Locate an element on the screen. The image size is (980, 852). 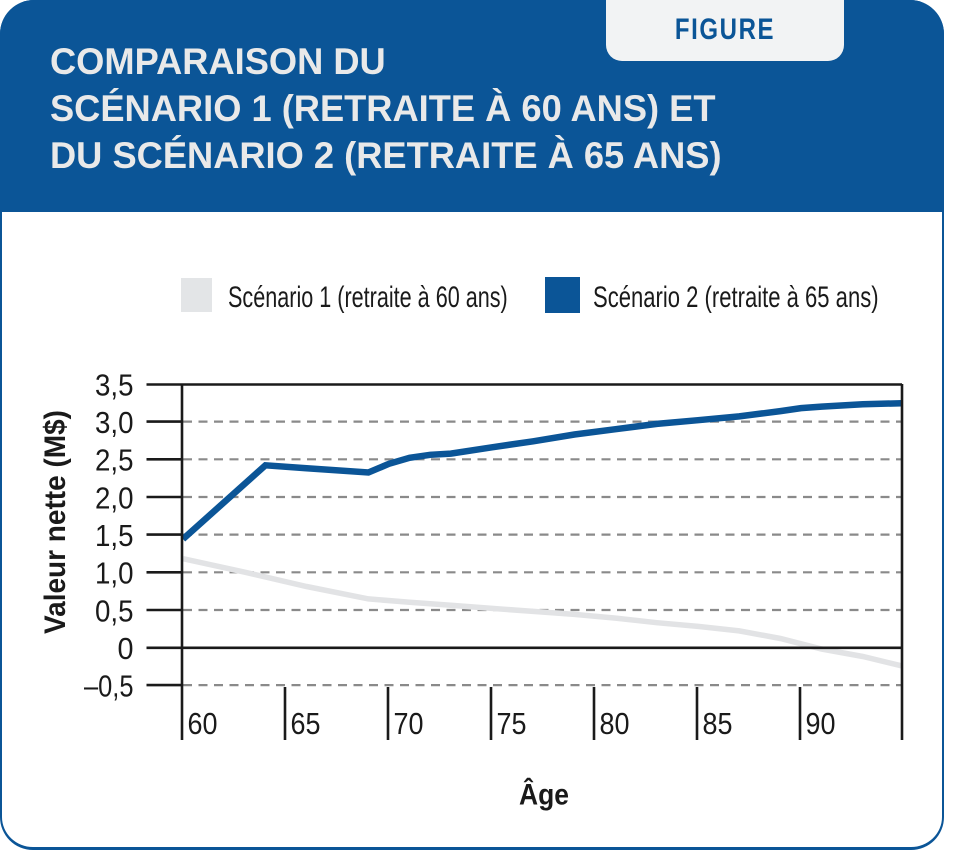
svg-text: 60 is located at coordinates (203, 723).